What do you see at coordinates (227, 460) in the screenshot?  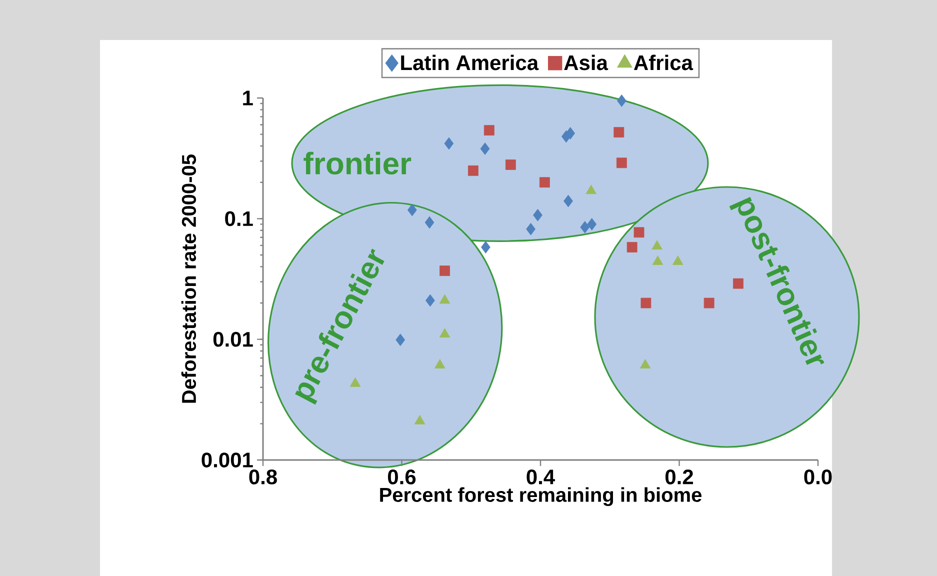 I see `y-tick-label: 0.001` at bounding box center [227, 460].